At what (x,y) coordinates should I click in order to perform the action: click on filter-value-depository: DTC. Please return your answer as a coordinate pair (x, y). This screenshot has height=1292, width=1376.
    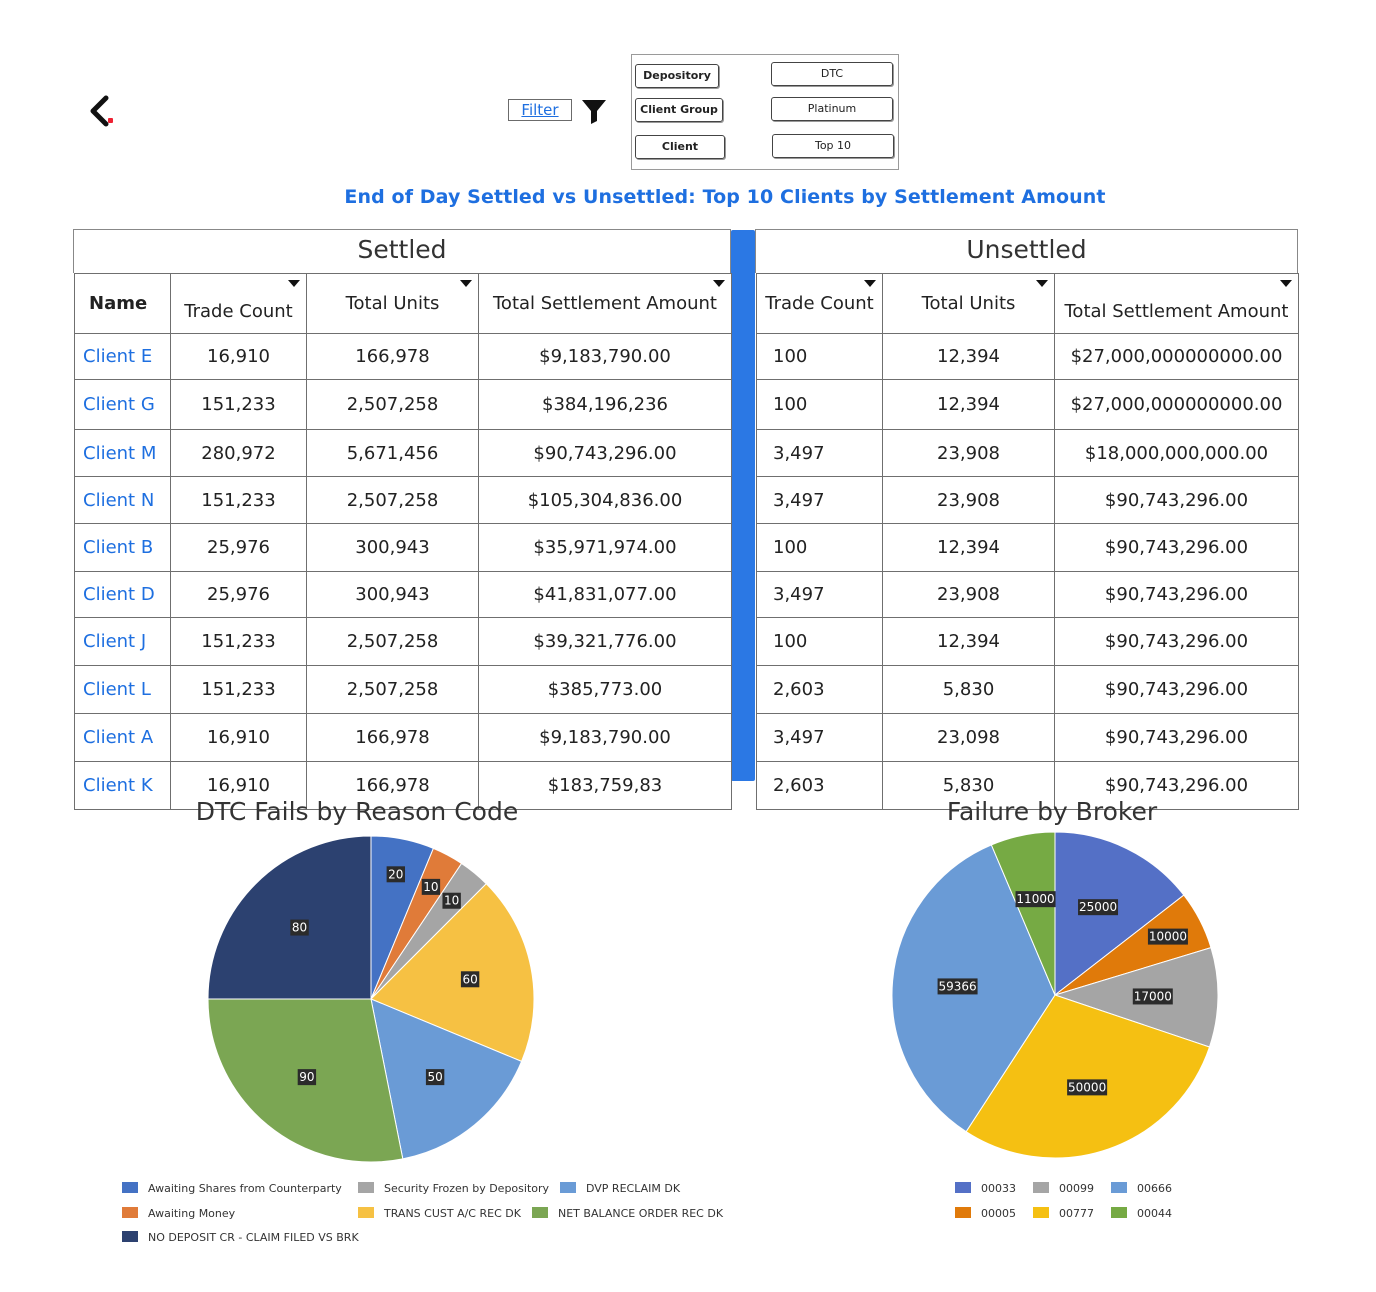
    Looking at the image, I should click on (832, 74).